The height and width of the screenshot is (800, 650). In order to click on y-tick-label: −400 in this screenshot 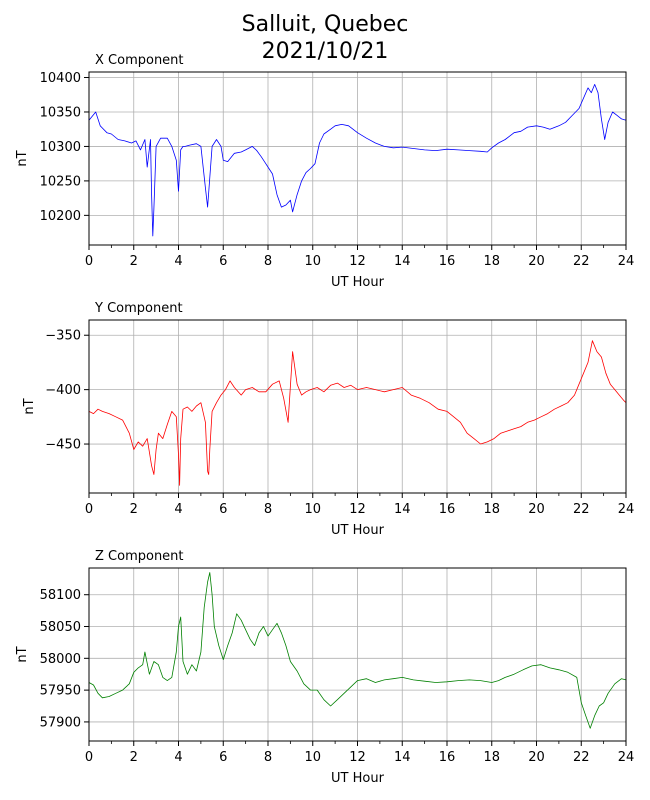, I will do `click(63, 390)`.